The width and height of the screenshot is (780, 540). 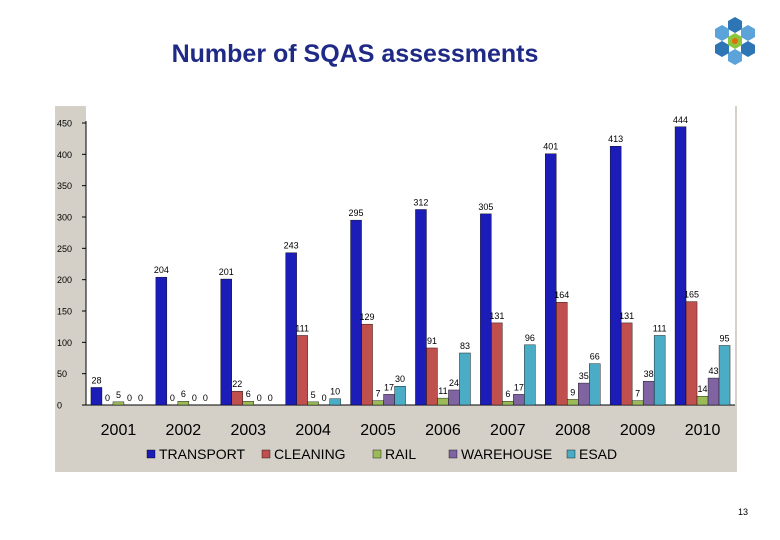 What do you see at coordinates (648, 393) in the screenshot?
I see `bar-warehouse-2009` at bounding box center [648, 393].